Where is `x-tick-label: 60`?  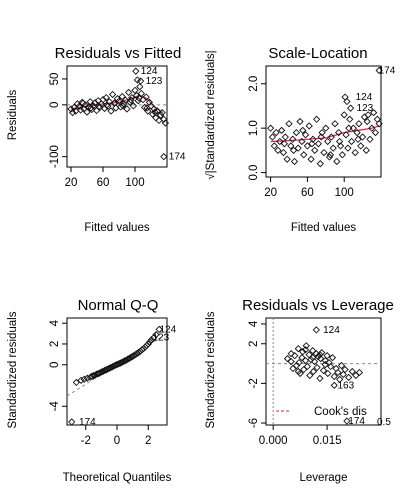
x-tick-label: 60 is located at coordinates (103, 183).